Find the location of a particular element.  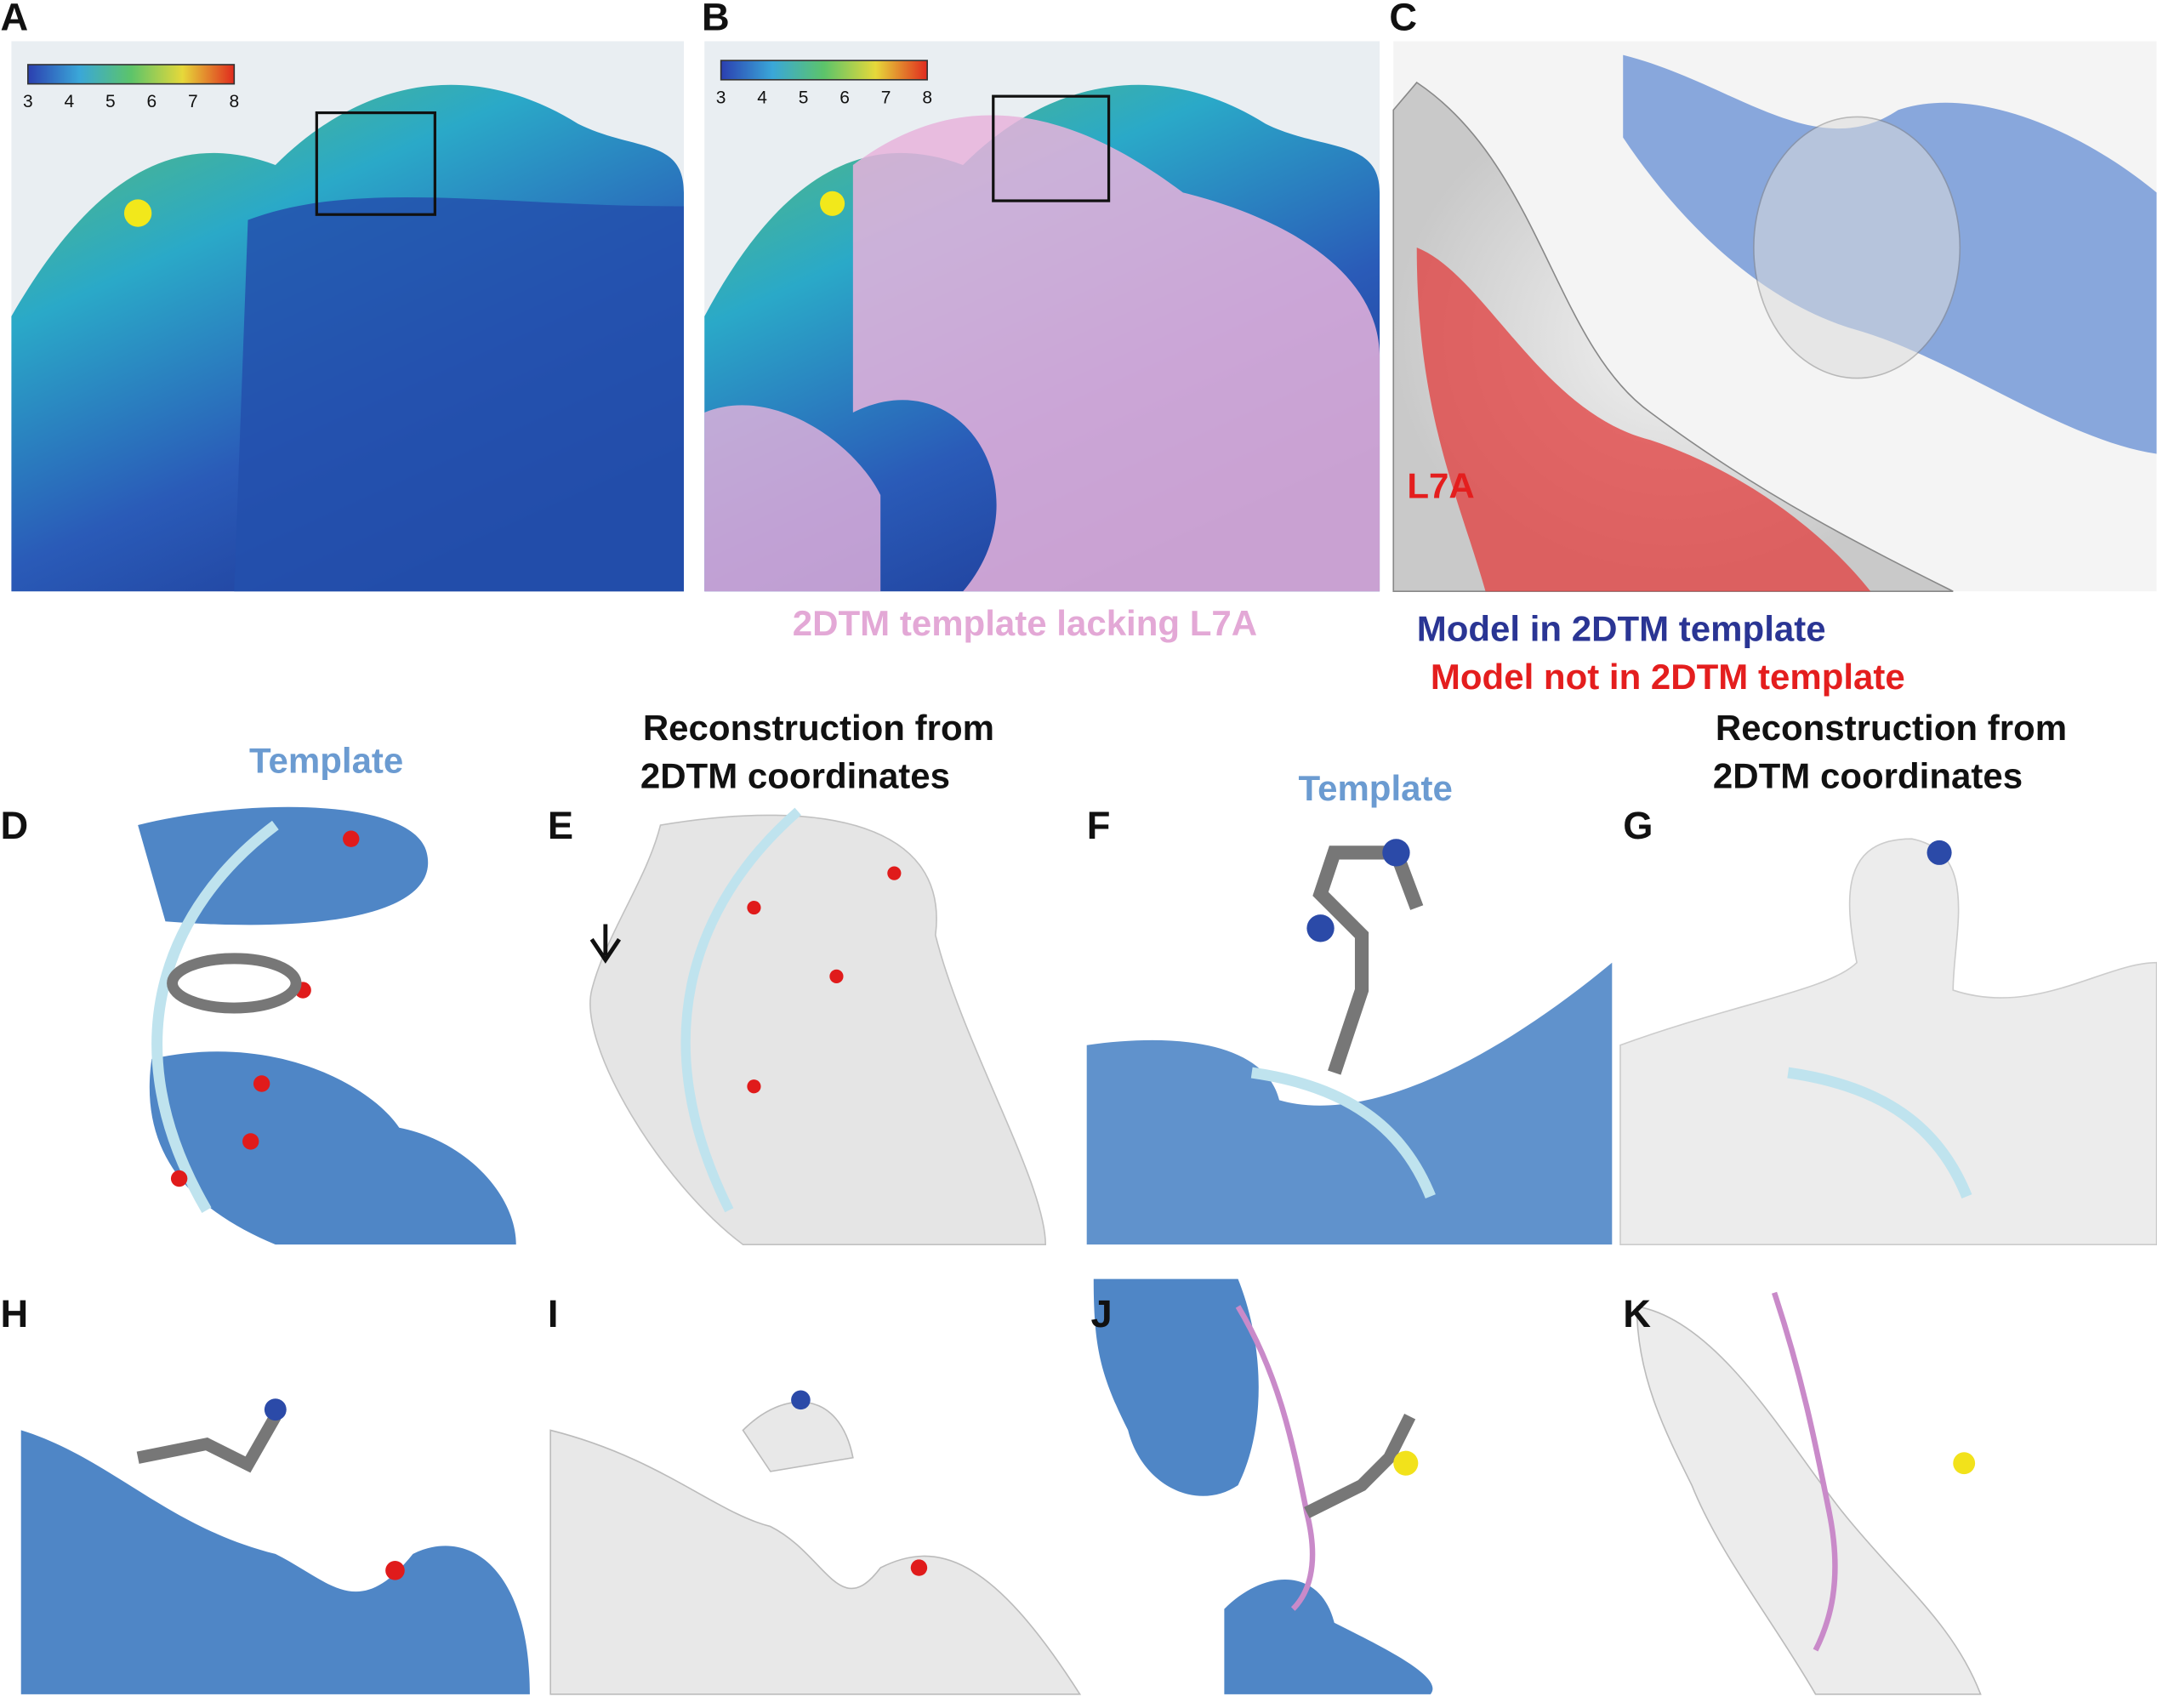

legend-entry: Model in 2DTM template is located at coordinates (1621, 628).